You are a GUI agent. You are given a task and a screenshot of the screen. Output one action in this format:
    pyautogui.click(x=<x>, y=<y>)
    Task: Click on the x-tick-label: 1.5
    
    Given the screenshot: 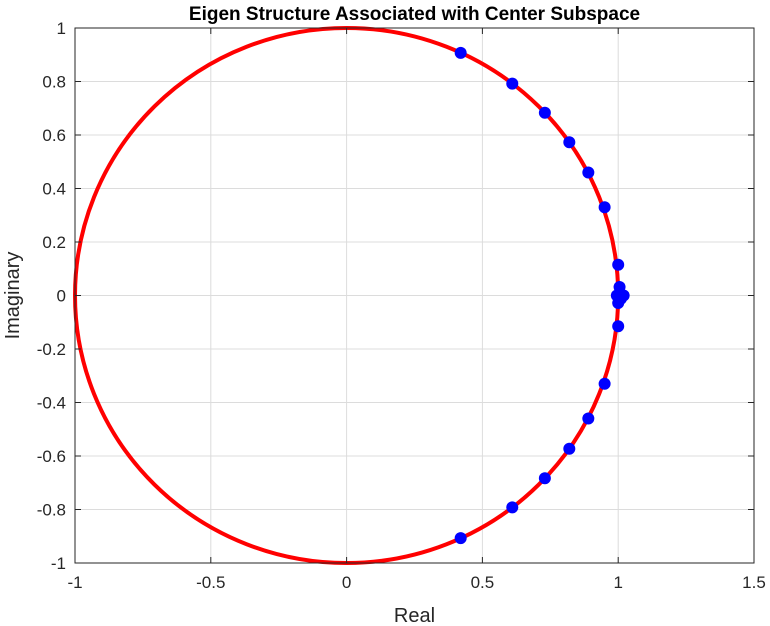 What is the action you would take?
    pyautogui.click(x=754, y=582)
    